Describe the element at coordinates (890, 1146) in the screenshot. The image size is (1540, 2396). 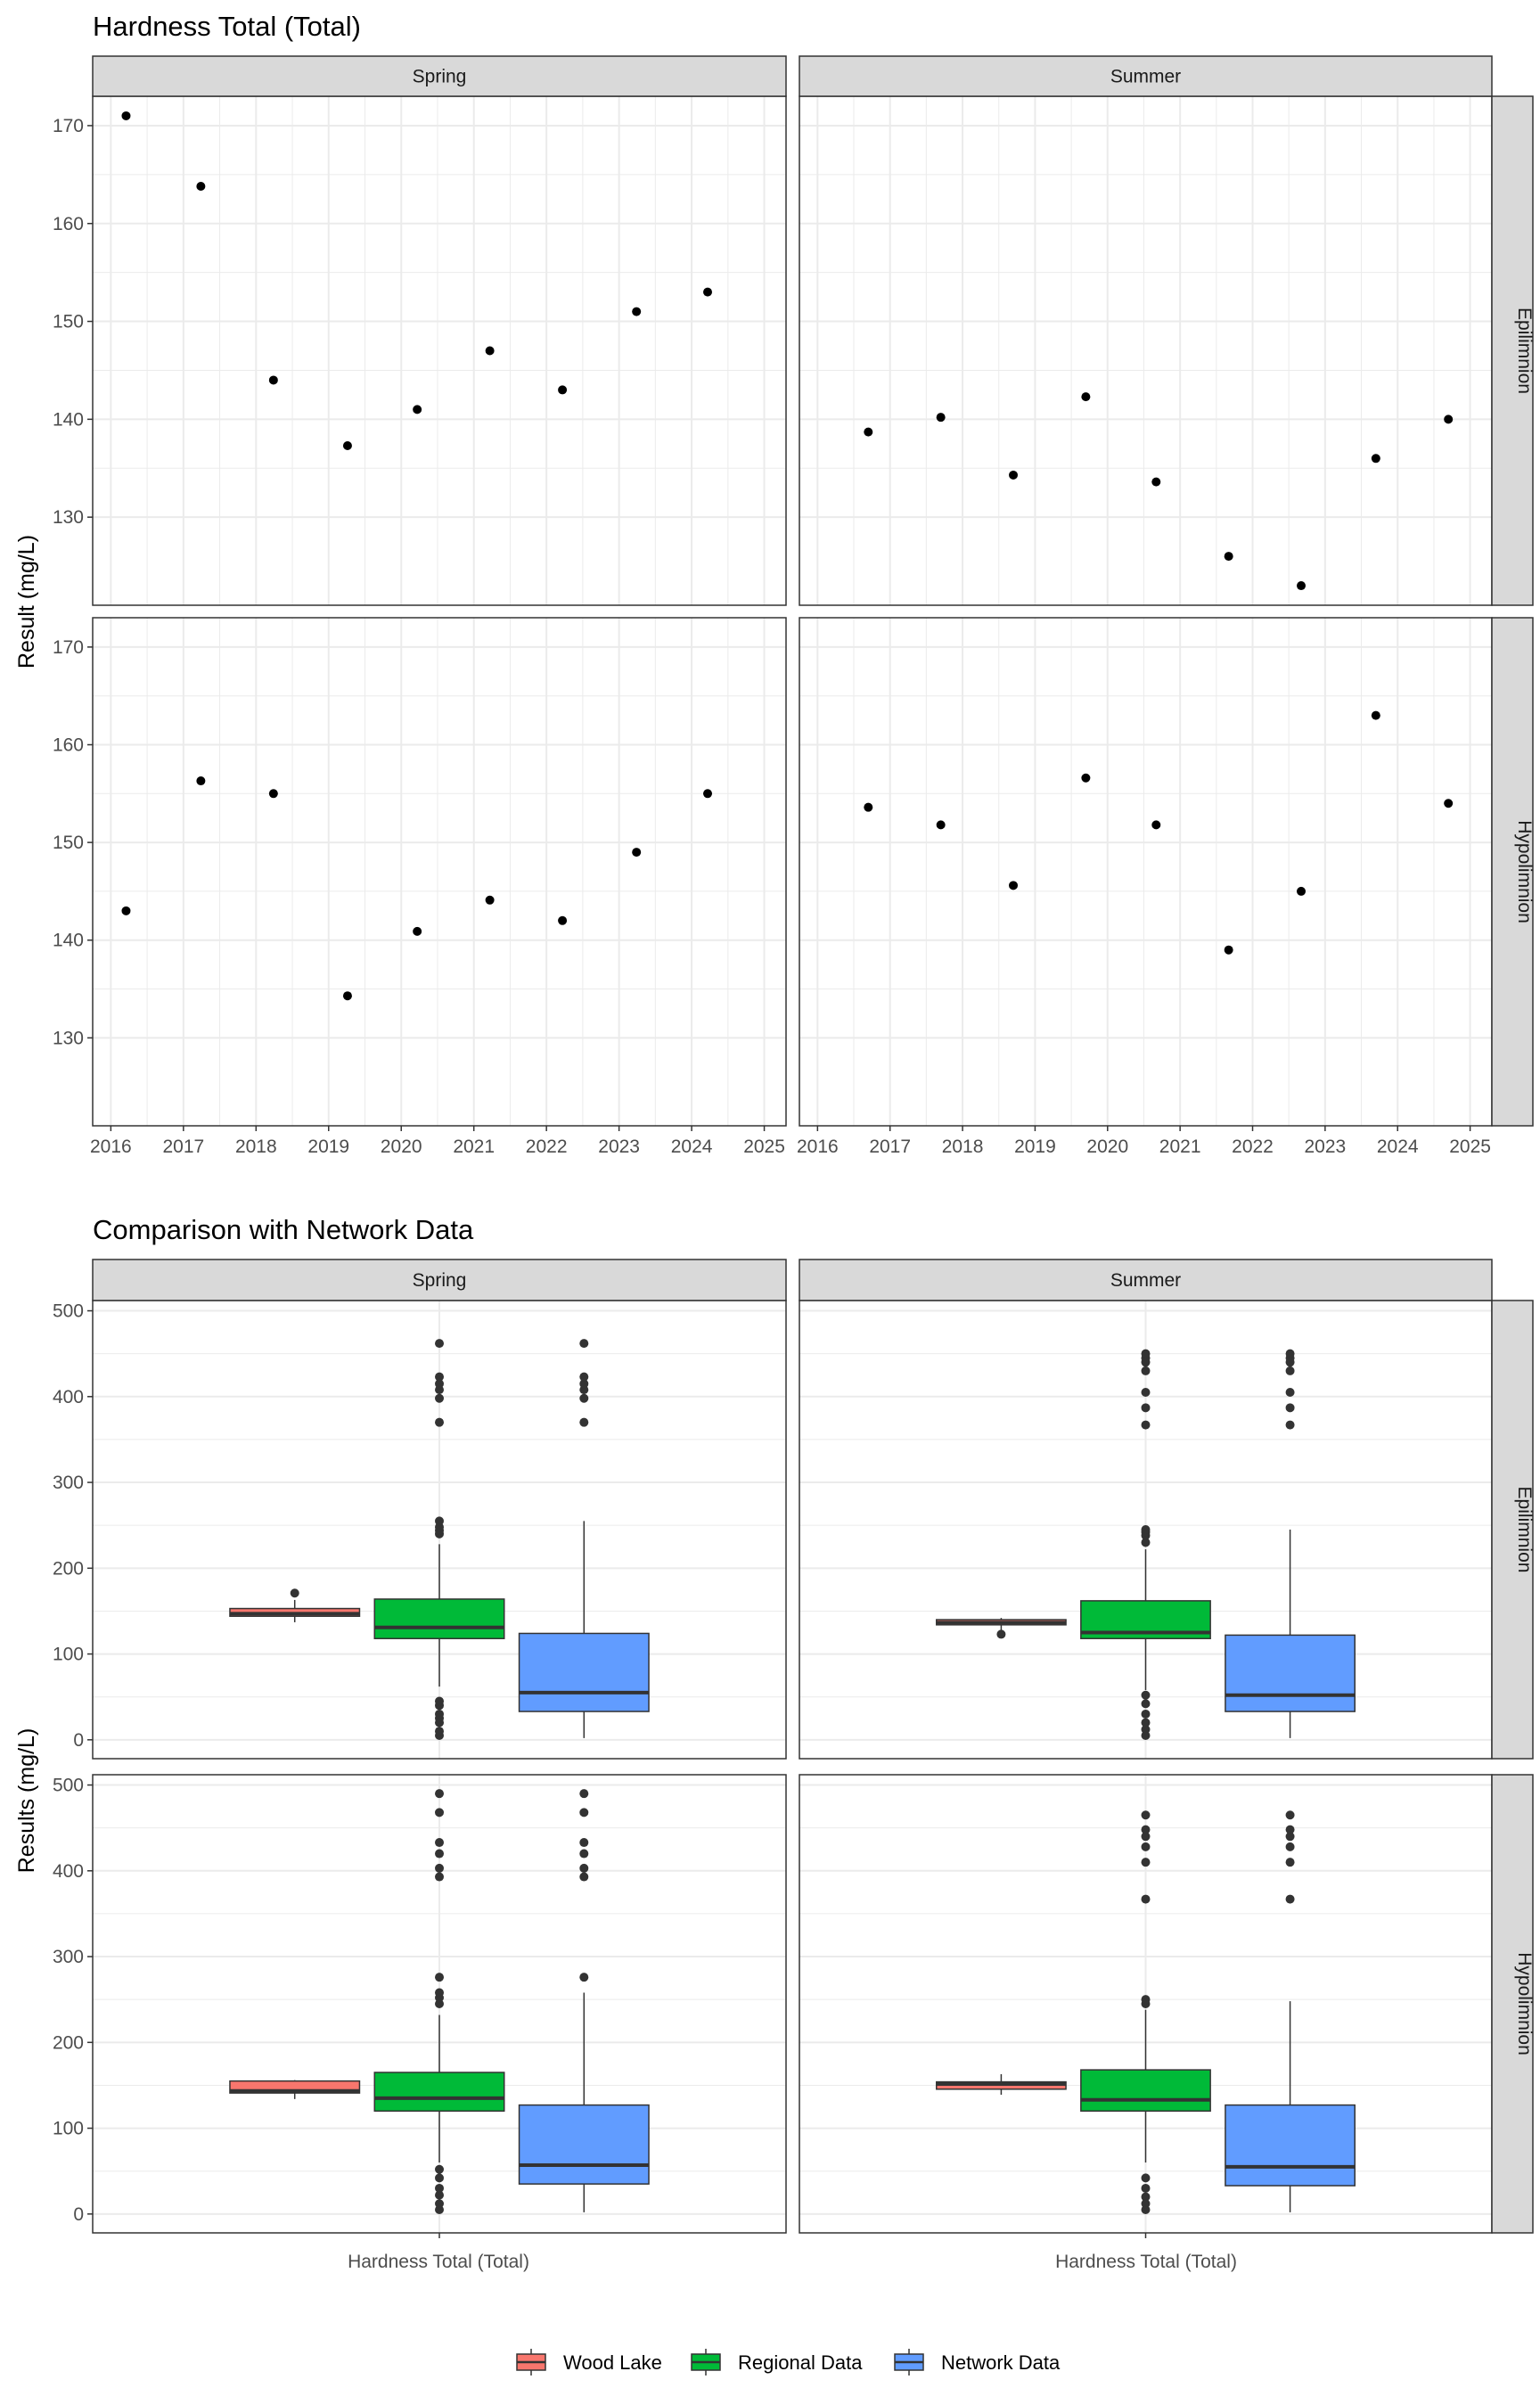
I see `x-tick-label: 2017` at that location.